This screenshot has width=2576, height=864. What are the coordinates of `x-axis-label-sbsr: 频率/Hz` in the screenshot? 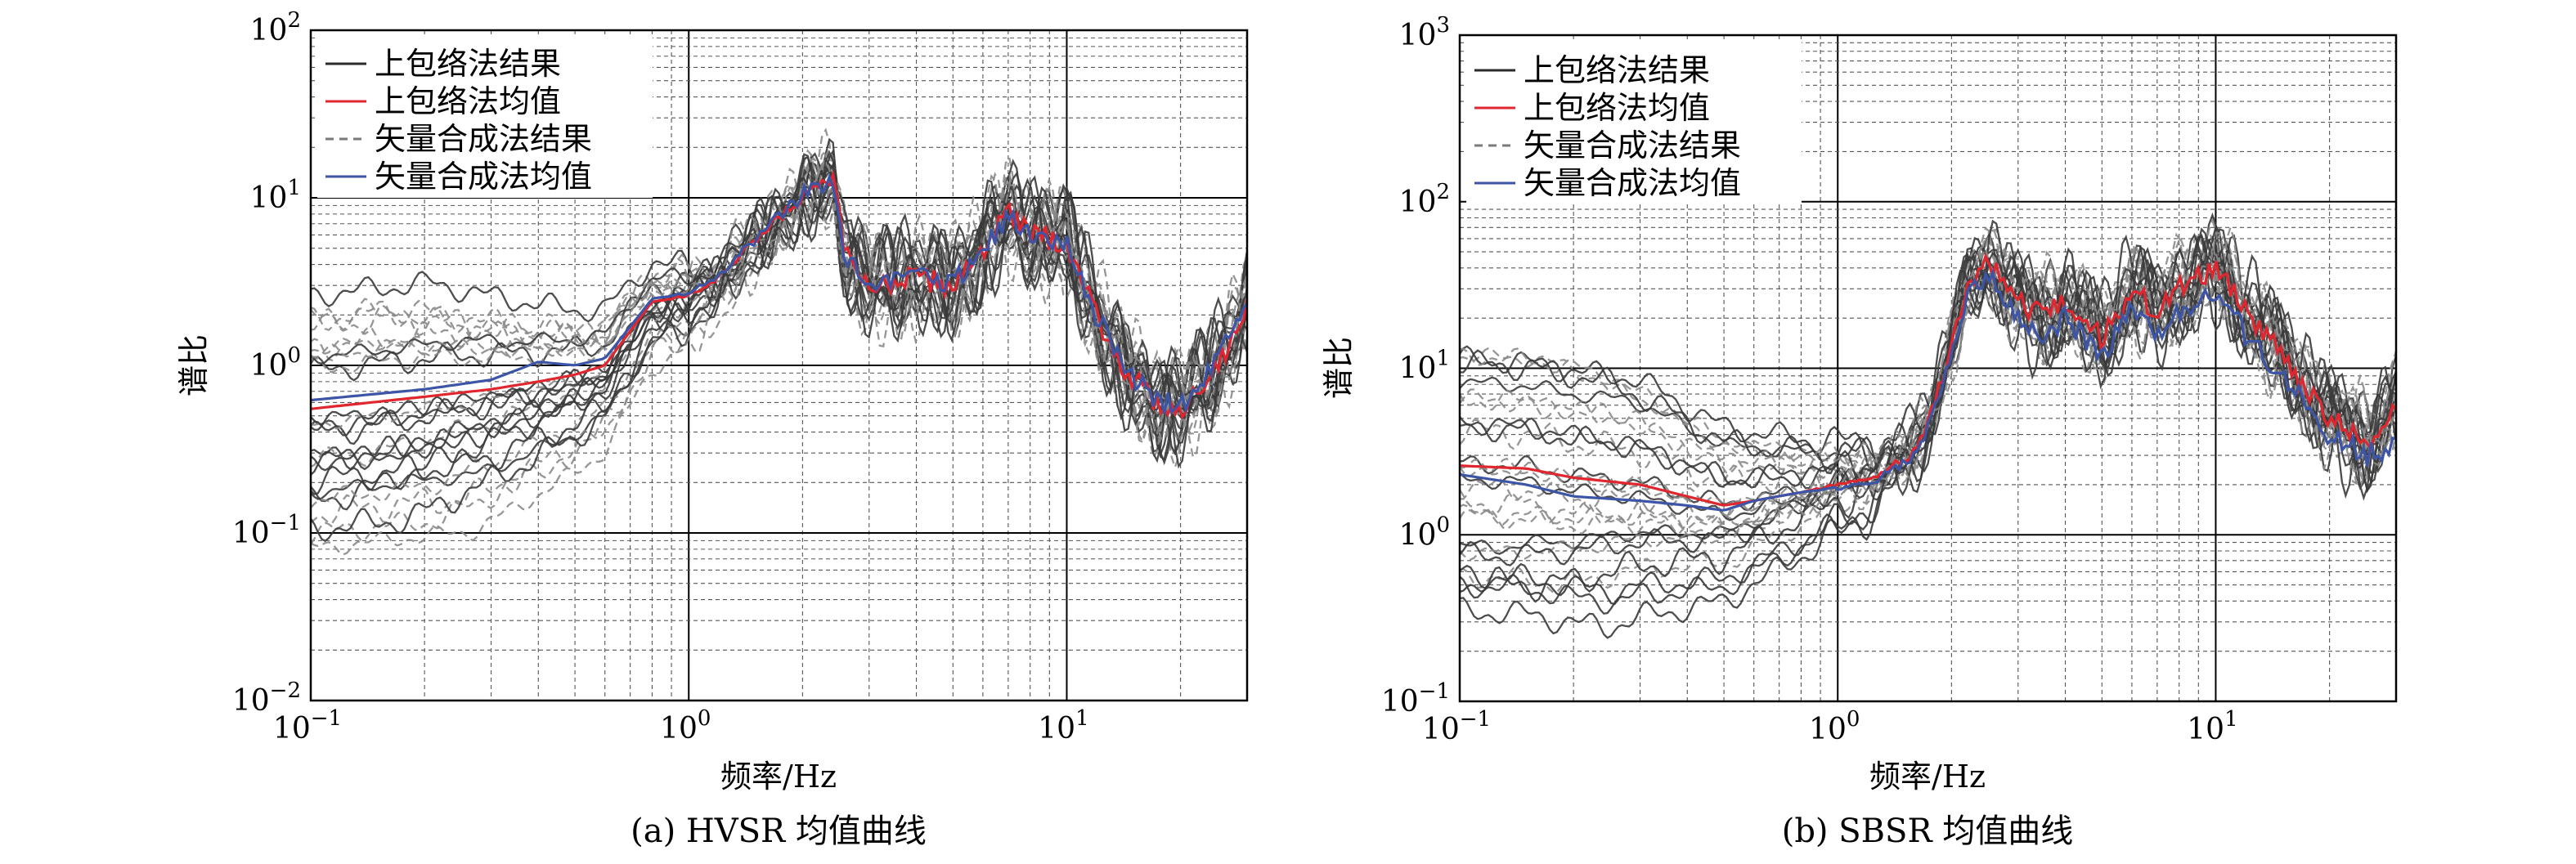 It's located at (1927, 777).